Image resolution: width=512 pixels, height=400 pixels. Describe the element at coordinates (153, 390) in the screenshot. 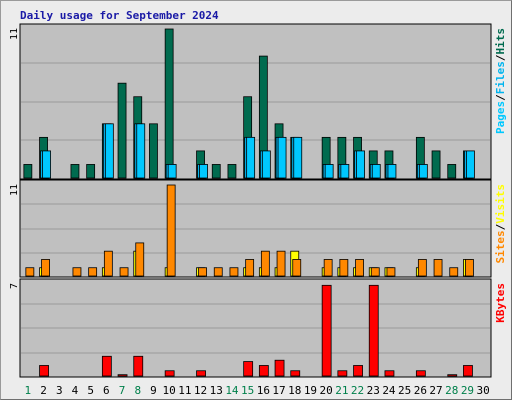

I see `x-tick-label: 9` at that location.